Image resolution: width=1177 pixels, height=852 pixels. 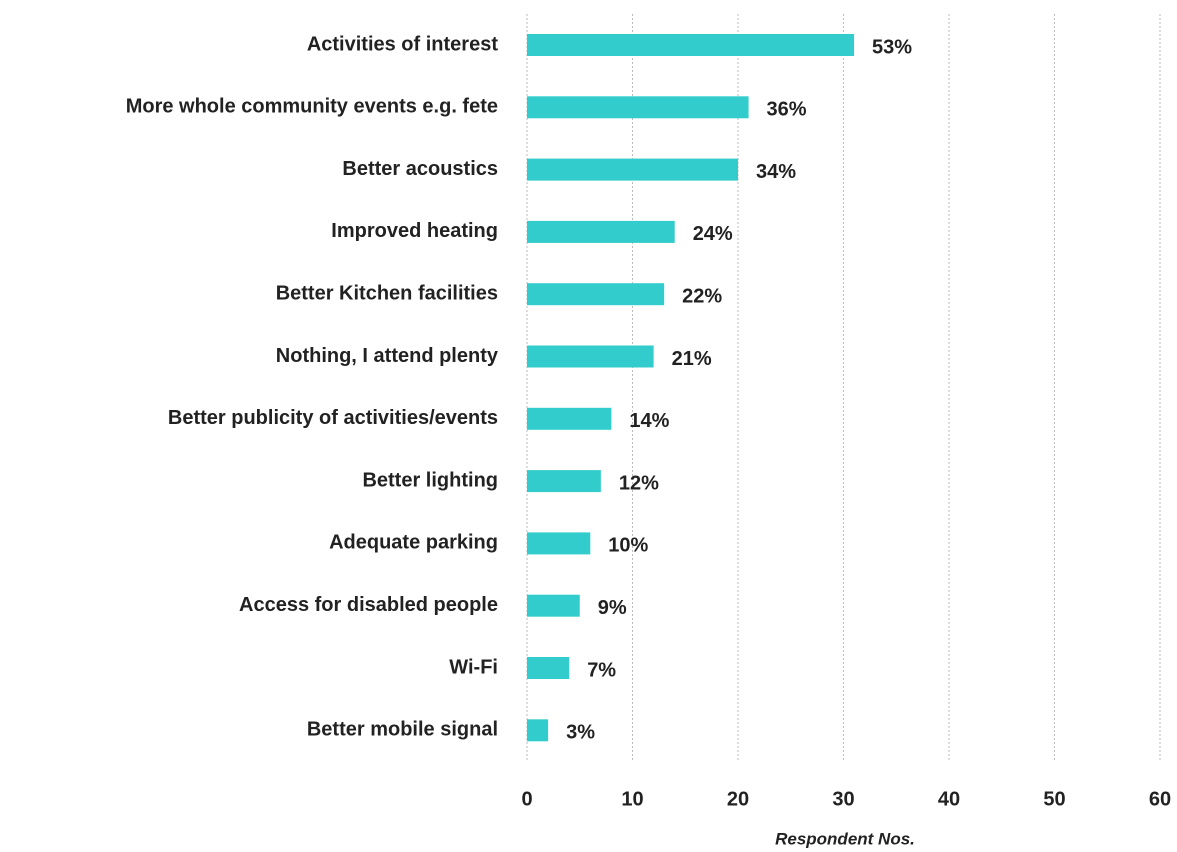 I want to click on x-tick-label: 20, so click(x=738, y=799).